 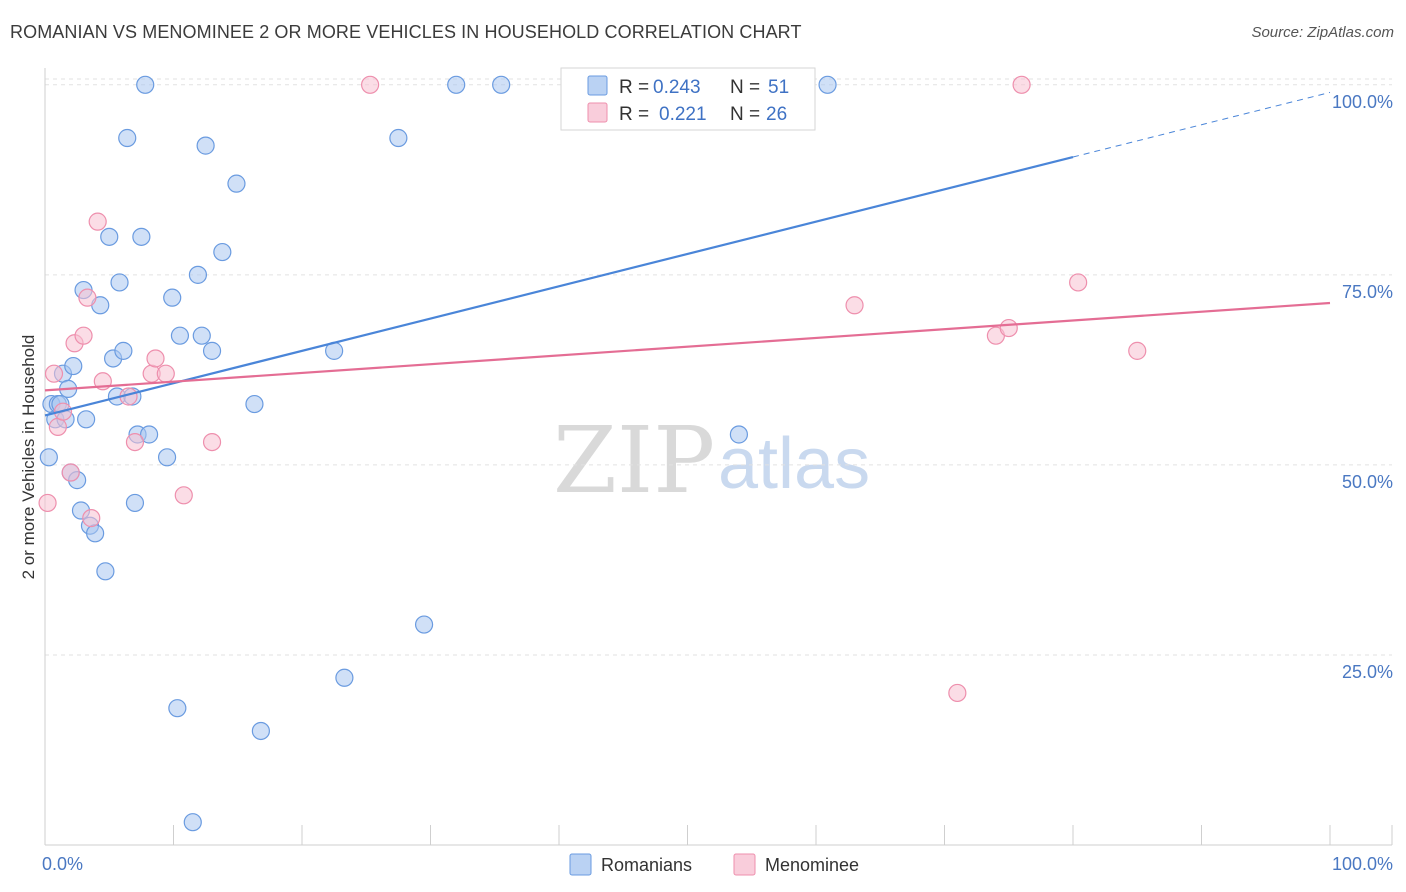 I want to click on legend-n-label-romanians: N =, so click(x=745, y=87).